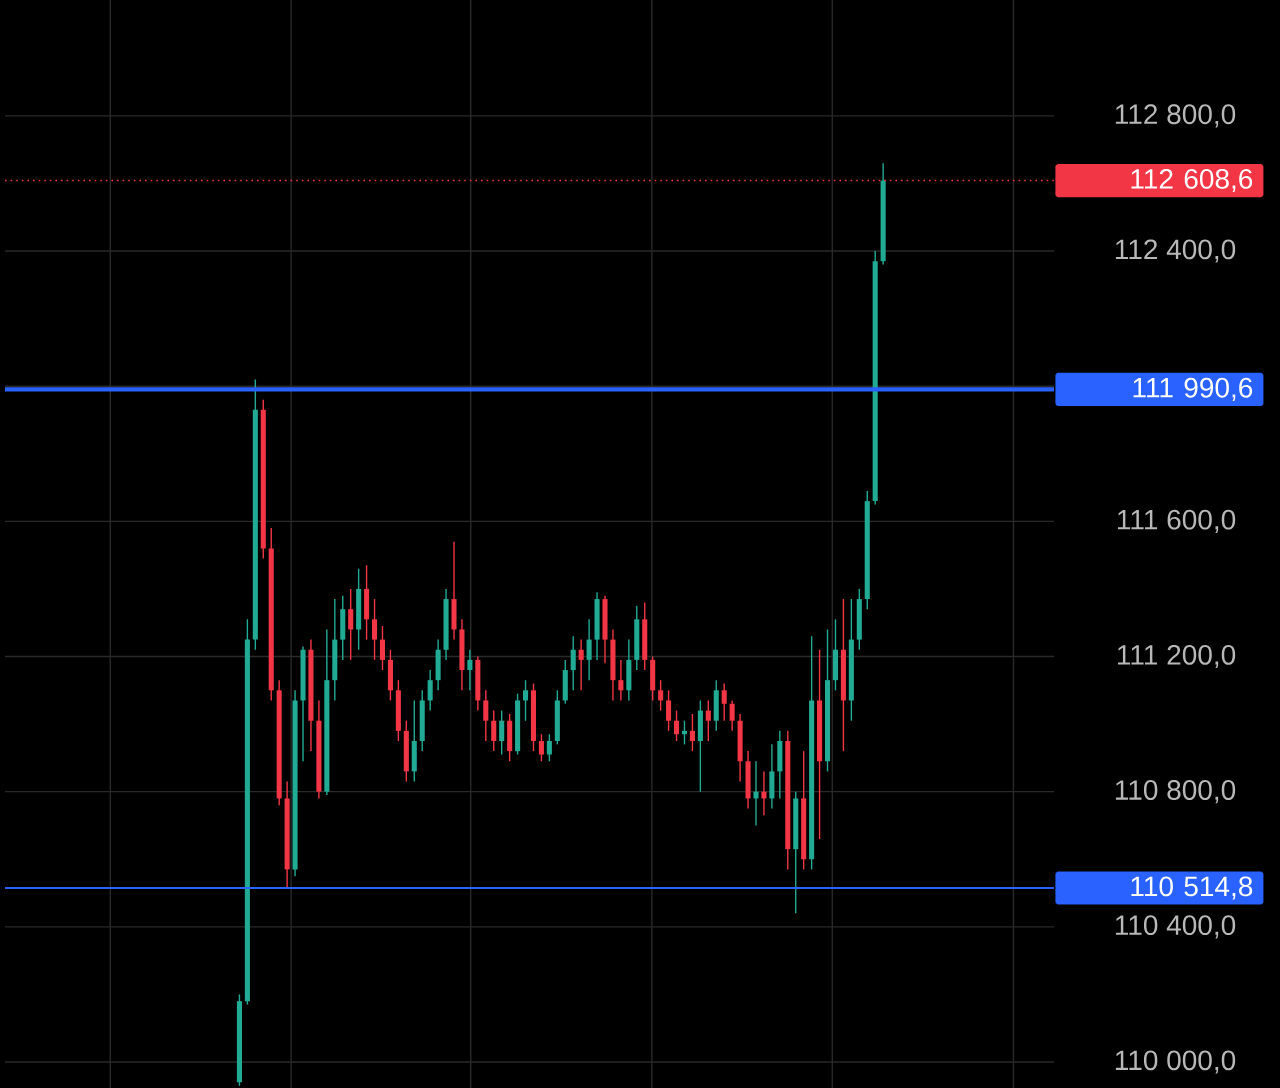 The image size is (1280, 1088). What do you see at coordinates (1175, 1062) in the screenshot?
I see `y-tick-label: 110 000,0` at bounding box center [1175, 1062].